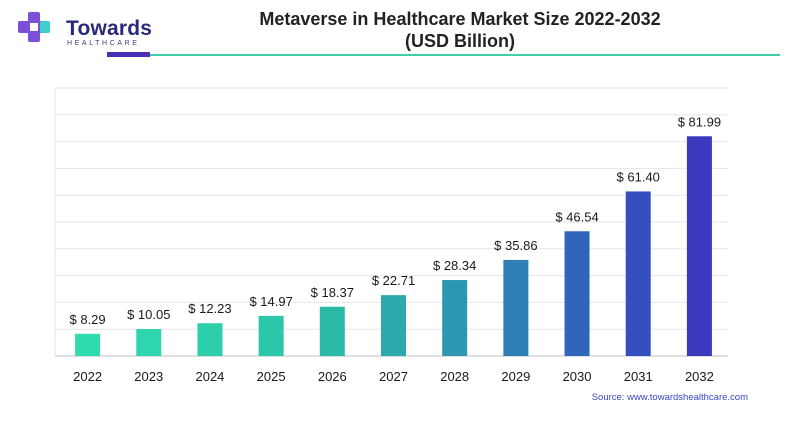  I want to click on data-label-2026: $ 18.37, so click(332, 292).